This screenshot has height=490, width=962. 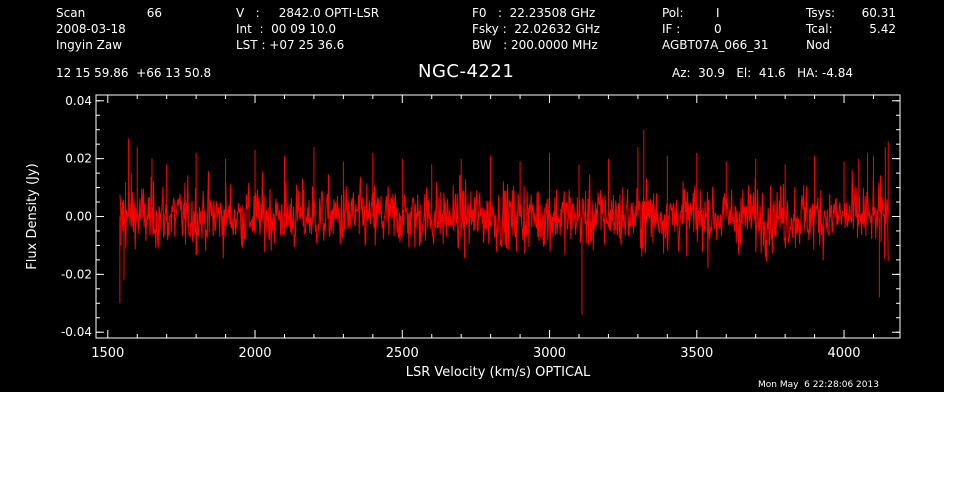 What do you see at coordinates (696, 353) in the screenshot?
I see `x-tick-label: 3500` at bounding box center [696, 353].